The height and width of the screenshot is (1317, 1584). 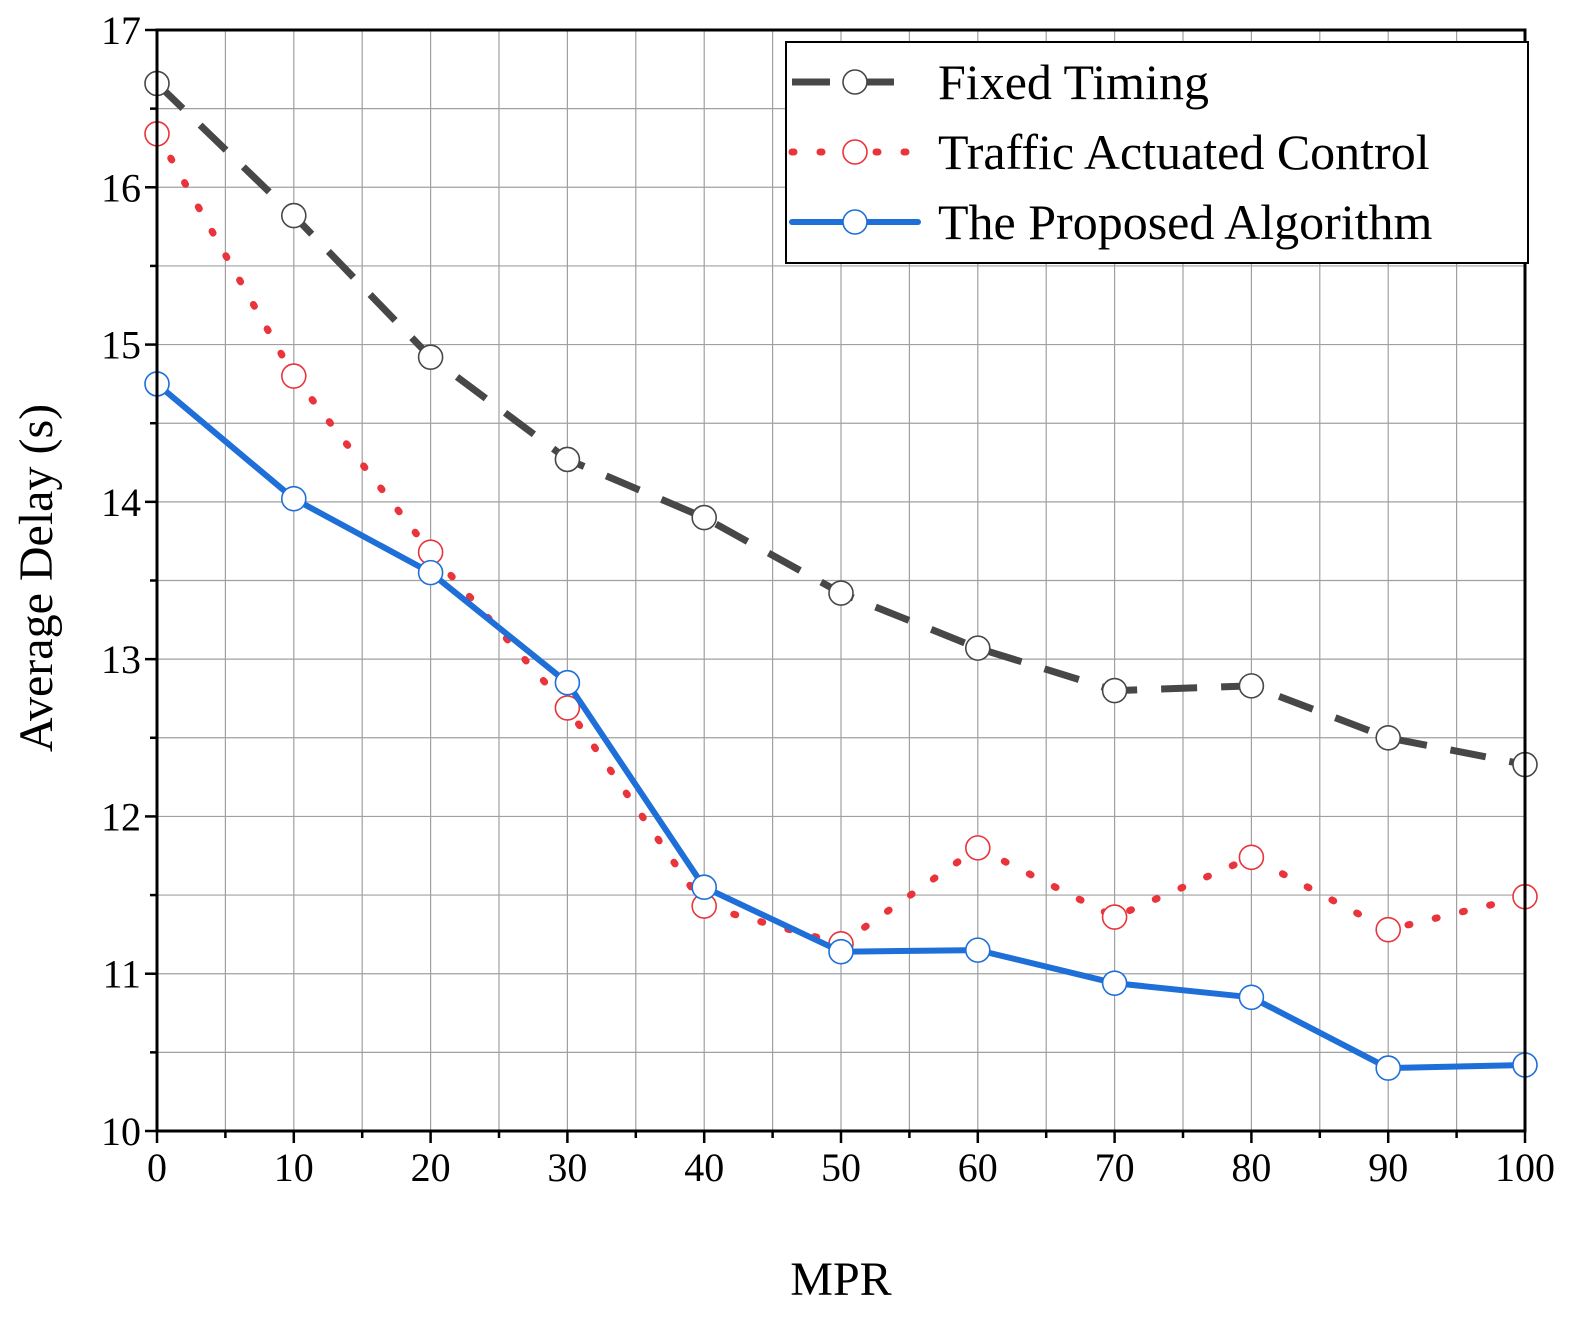 What do you see at coordinates (1388, 1167) in the screenshot?
I see `x-tick-label: 90` at bounding box center [1388, 1167].